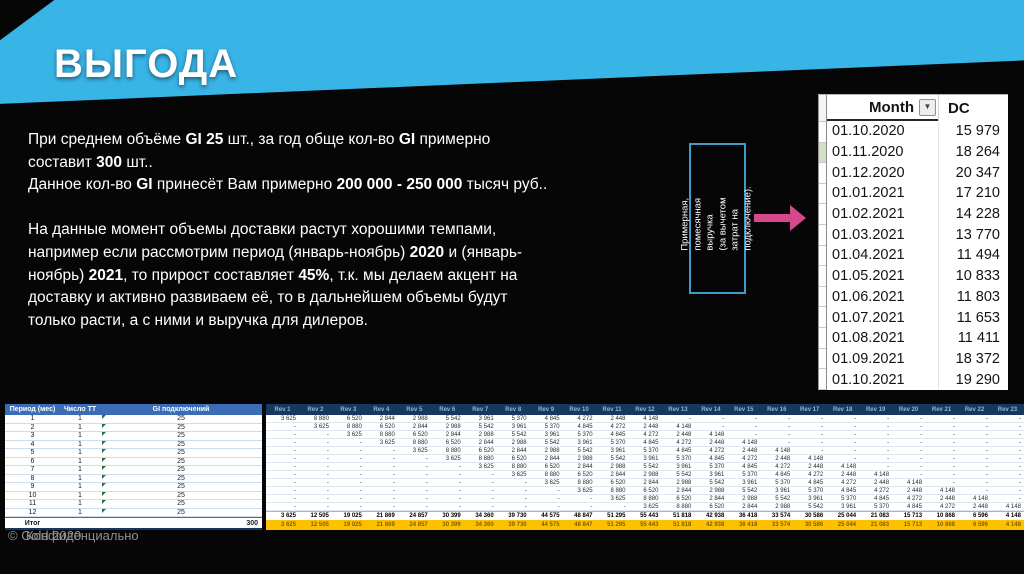 This screenshot has width=1024, height=574. I want to click on month-cell: 01.01.2021, so click(868, 193).